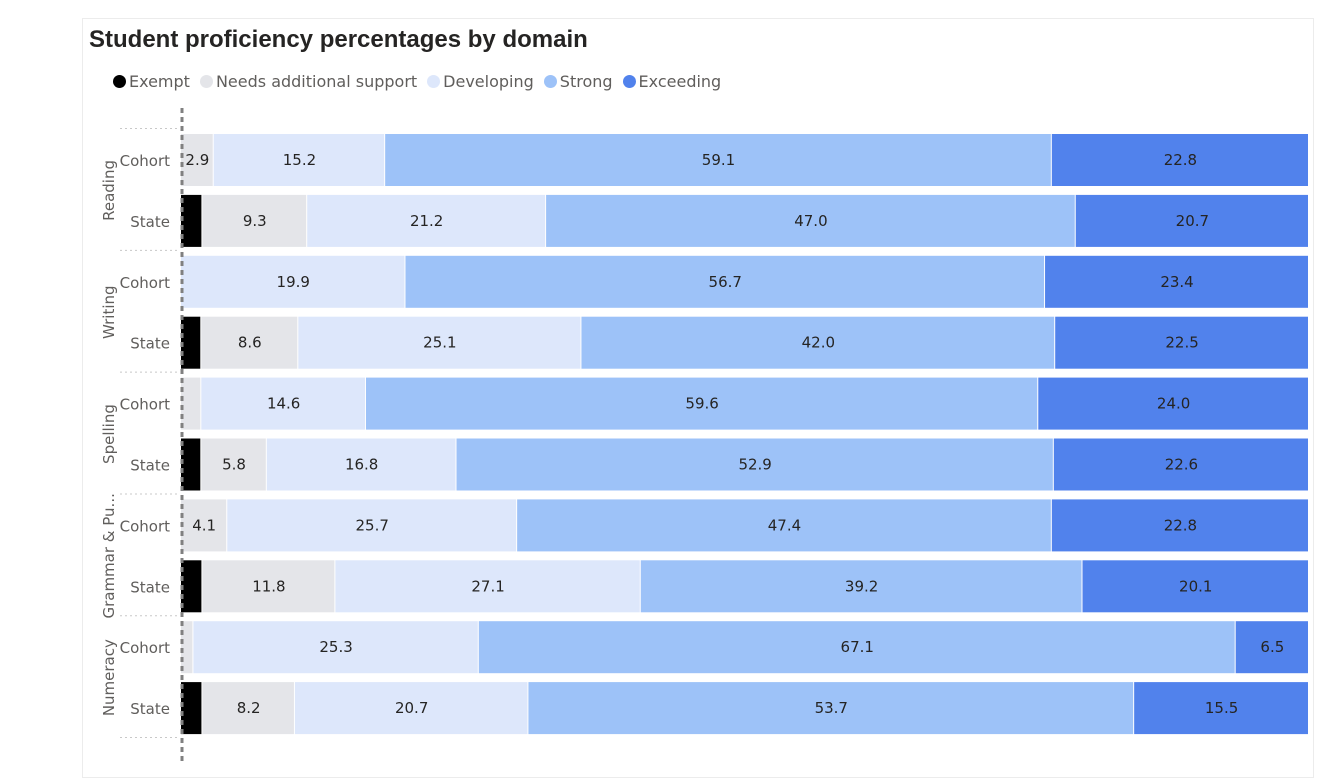 Image resolution: width=1333 pixels, height=778 pixels. I want to click on bar-reading-cohort-developing, so click(299, 160).